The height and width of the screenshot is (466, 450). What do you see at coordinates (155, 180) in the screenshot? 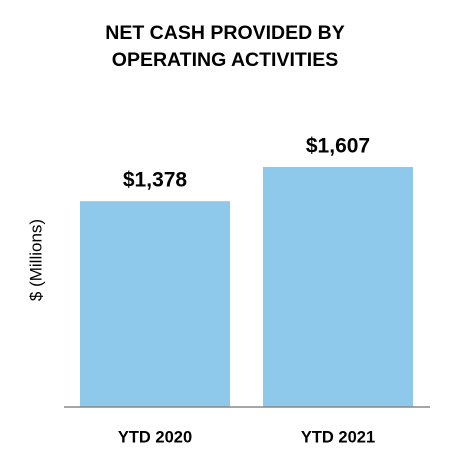
I see `value-label: $1,378` at bounding box center [155, 180].